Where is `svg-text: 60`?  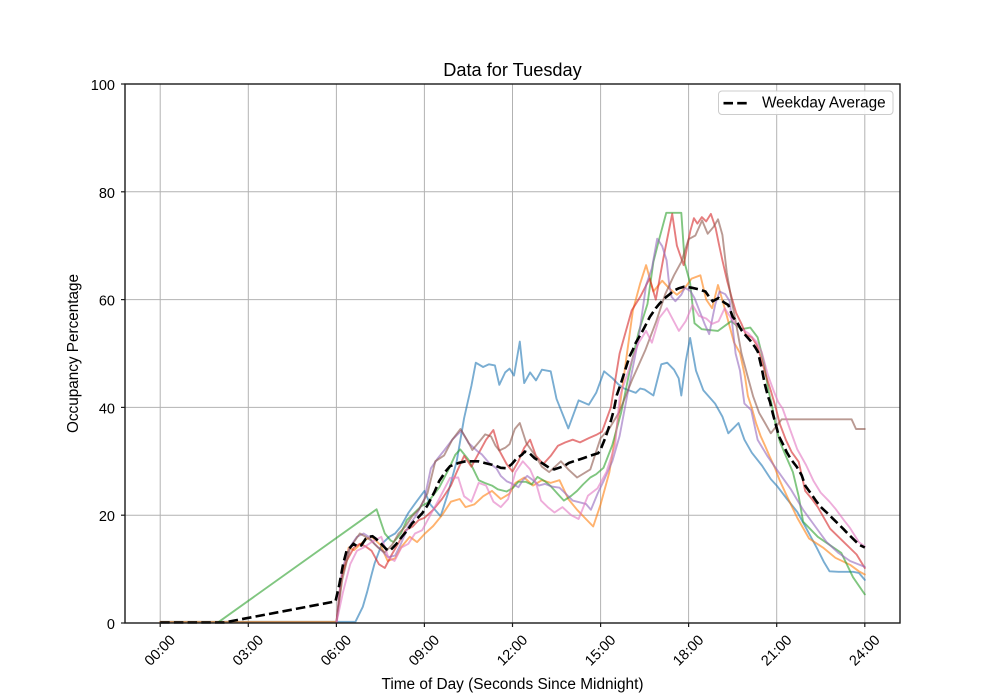 svg-text: 60 is located at coordinates (107, 302).